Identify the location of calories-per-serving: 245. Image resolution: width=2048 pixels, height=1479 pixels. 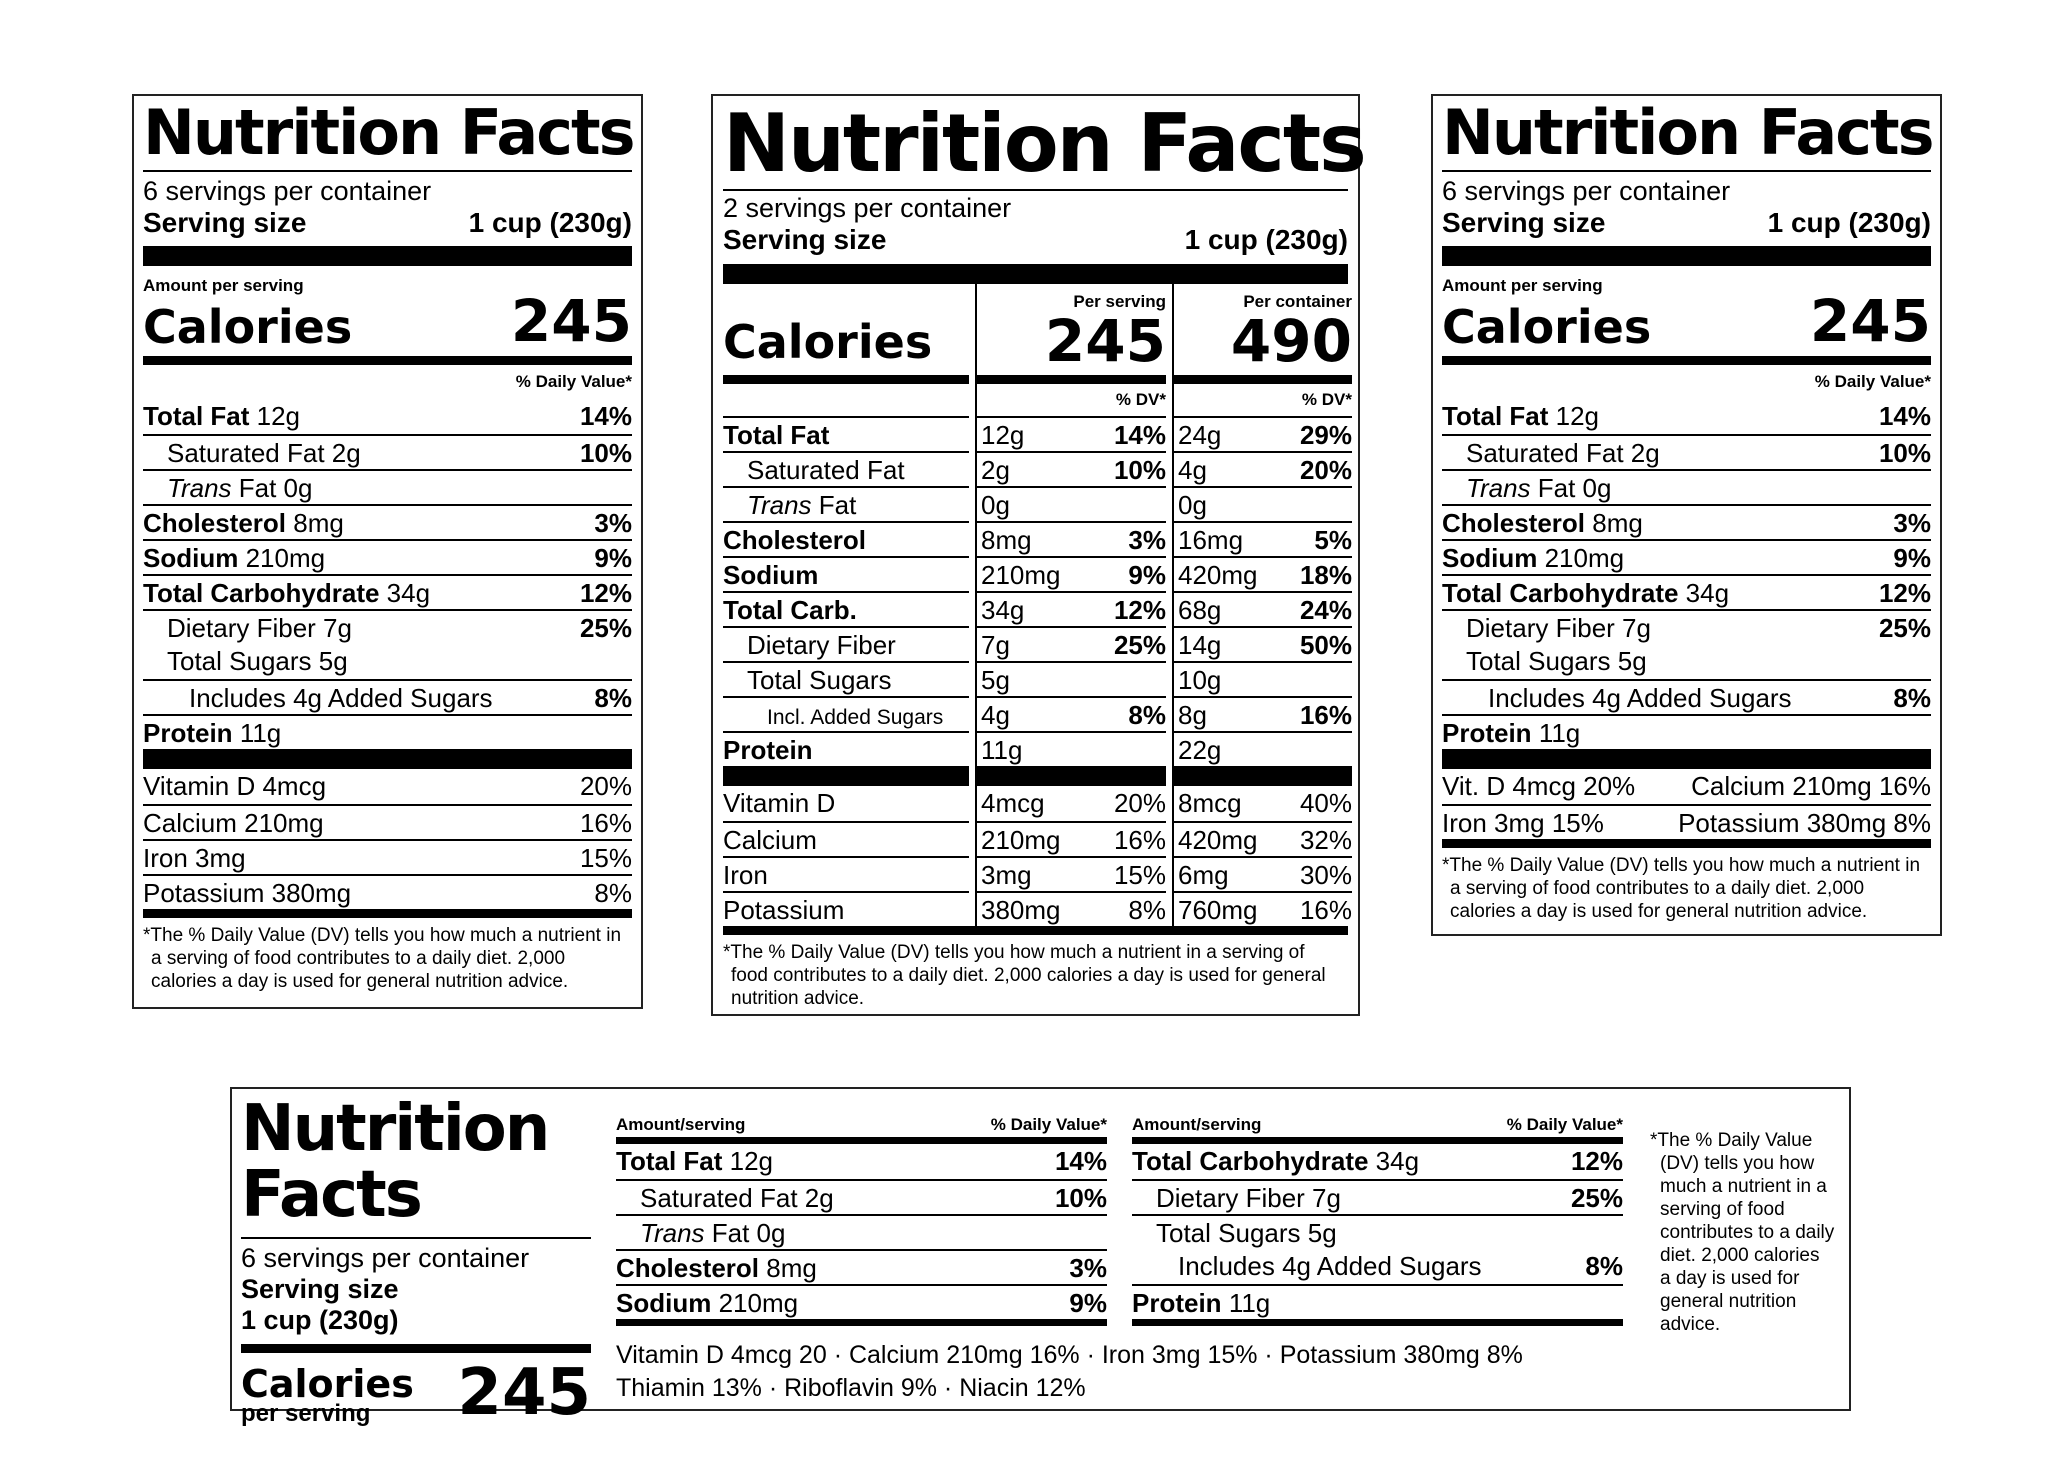
(1105, 341).